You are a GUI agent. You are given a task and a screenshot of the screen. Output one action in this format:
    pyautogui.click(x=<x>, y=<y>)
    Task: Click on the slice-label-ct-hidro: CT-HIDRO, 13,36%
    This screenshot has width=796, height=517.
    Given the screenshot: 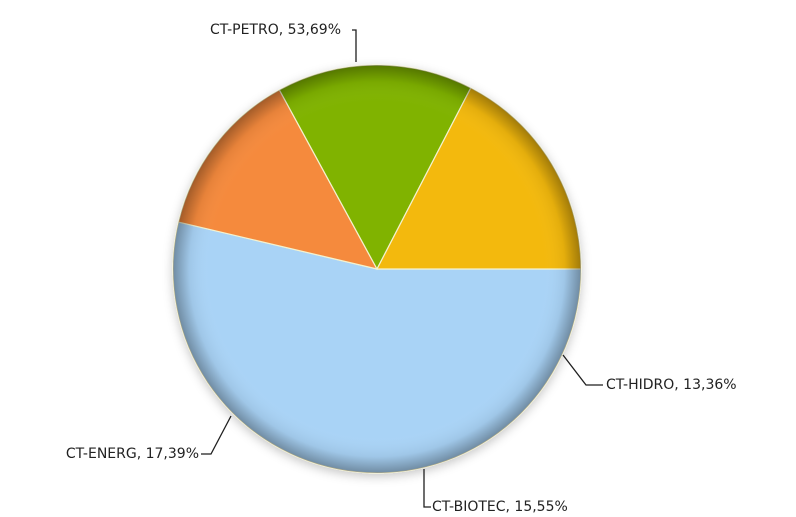 What is the action you would take?
    pyautogui.click(x=671, y=385)
    